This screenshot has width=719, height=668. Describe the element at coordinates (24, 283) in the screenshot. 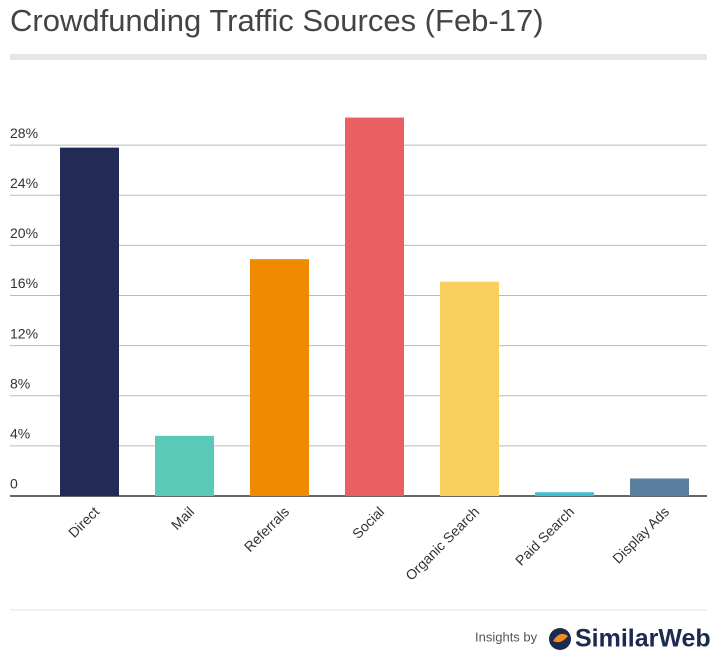

I see `y-tick-label: 16%` at that location.